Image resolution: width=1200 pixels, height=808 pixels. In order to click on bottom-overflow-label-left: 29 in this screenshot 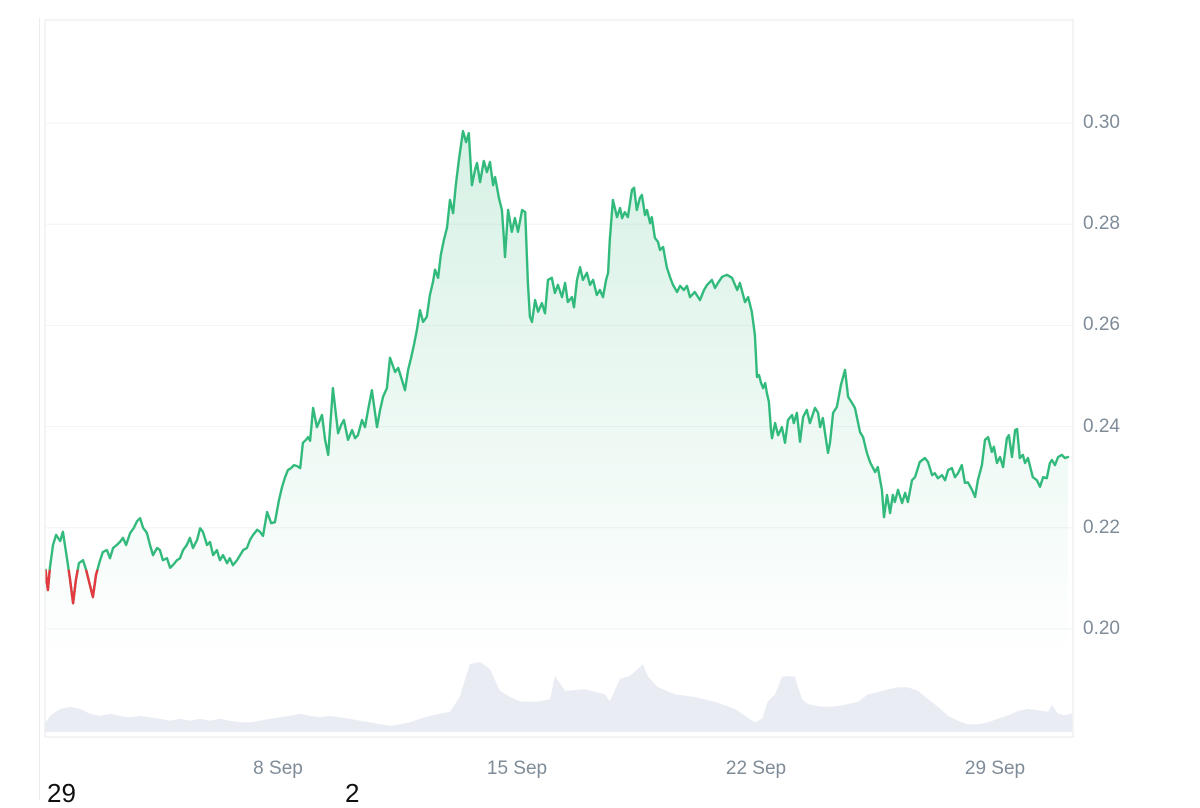, I will do `click(61, 793)`.